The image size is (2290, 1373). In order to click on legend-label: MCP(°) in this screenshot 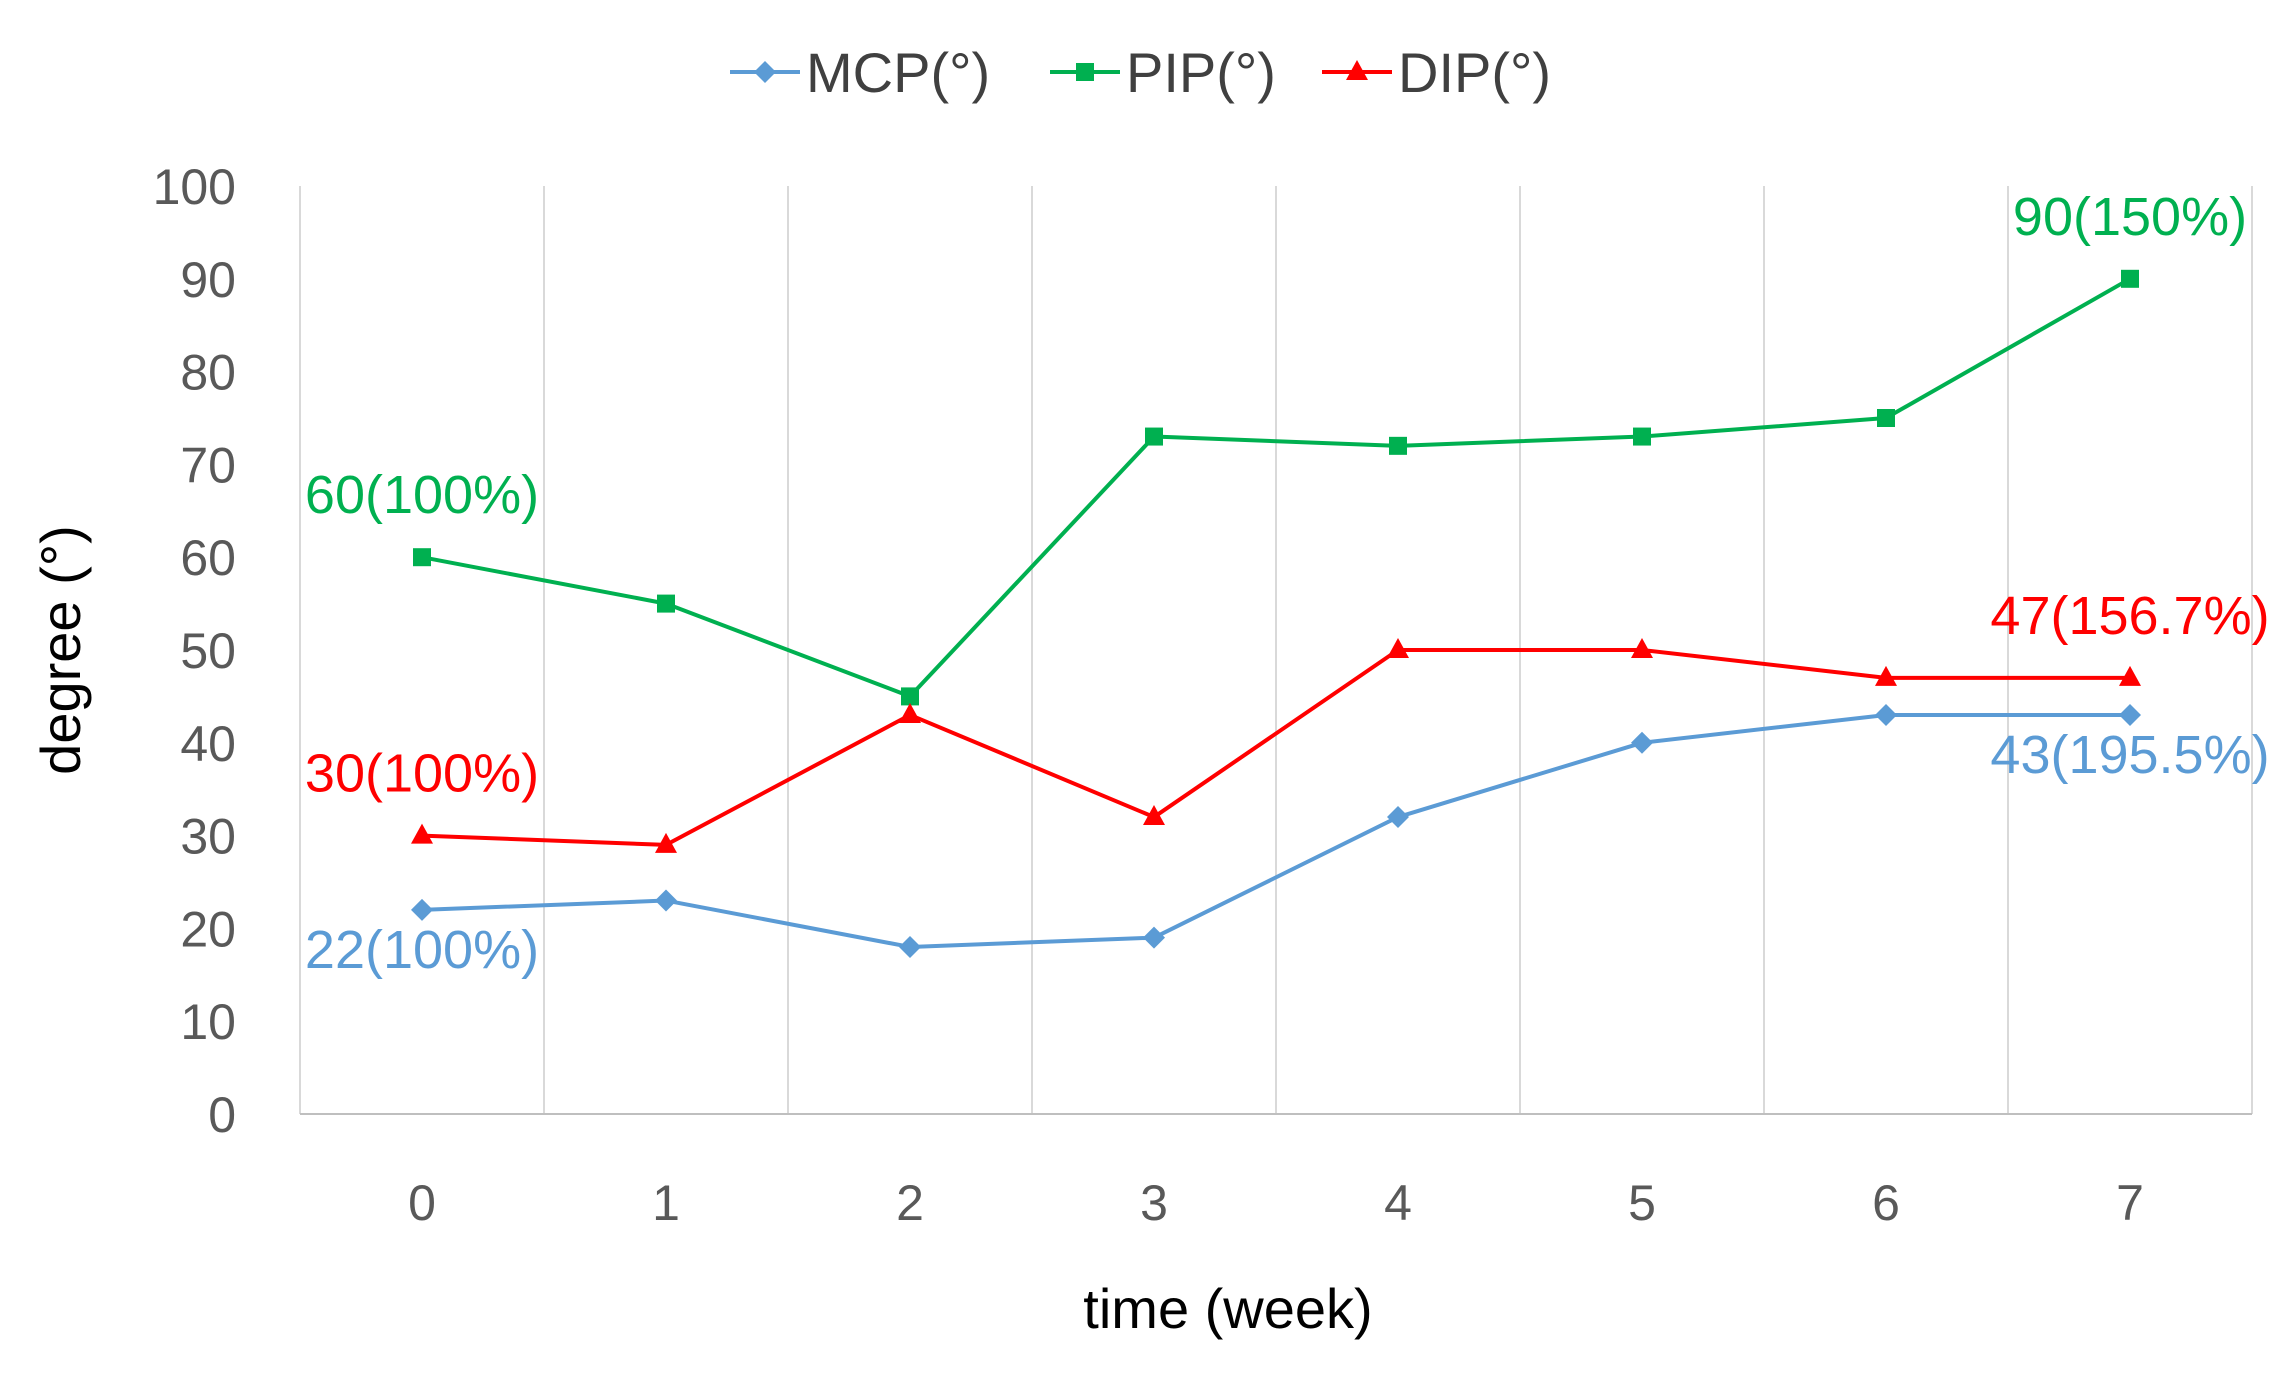, I will do `click(898, 72)`.